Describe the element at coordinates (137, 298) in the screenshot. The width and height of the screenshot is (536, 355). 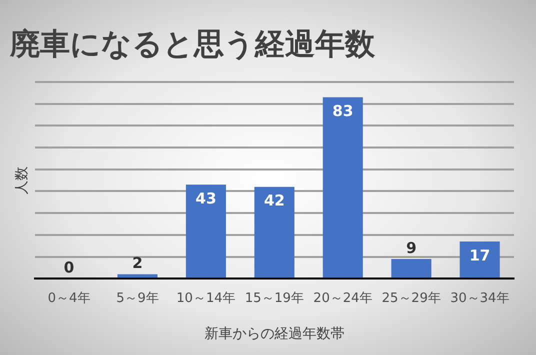
I see `x-tick-label: 5～9年` at that location.